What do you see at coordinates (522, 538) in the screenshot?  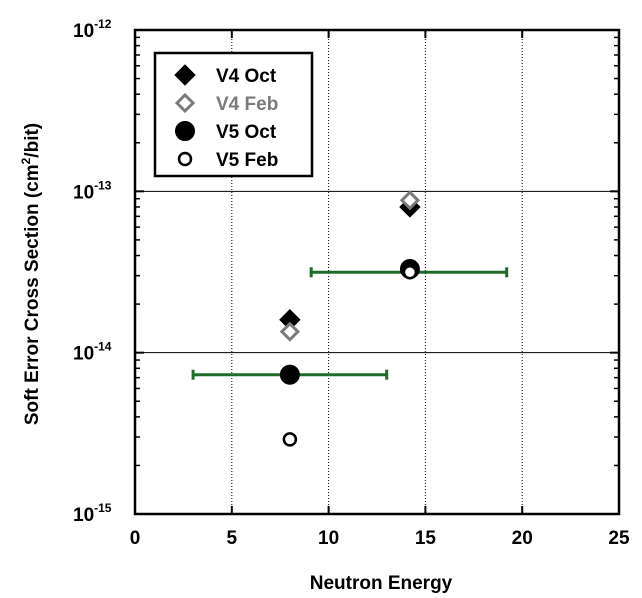 I see `x-tick-label: 20` at bounding box center [522, 538].